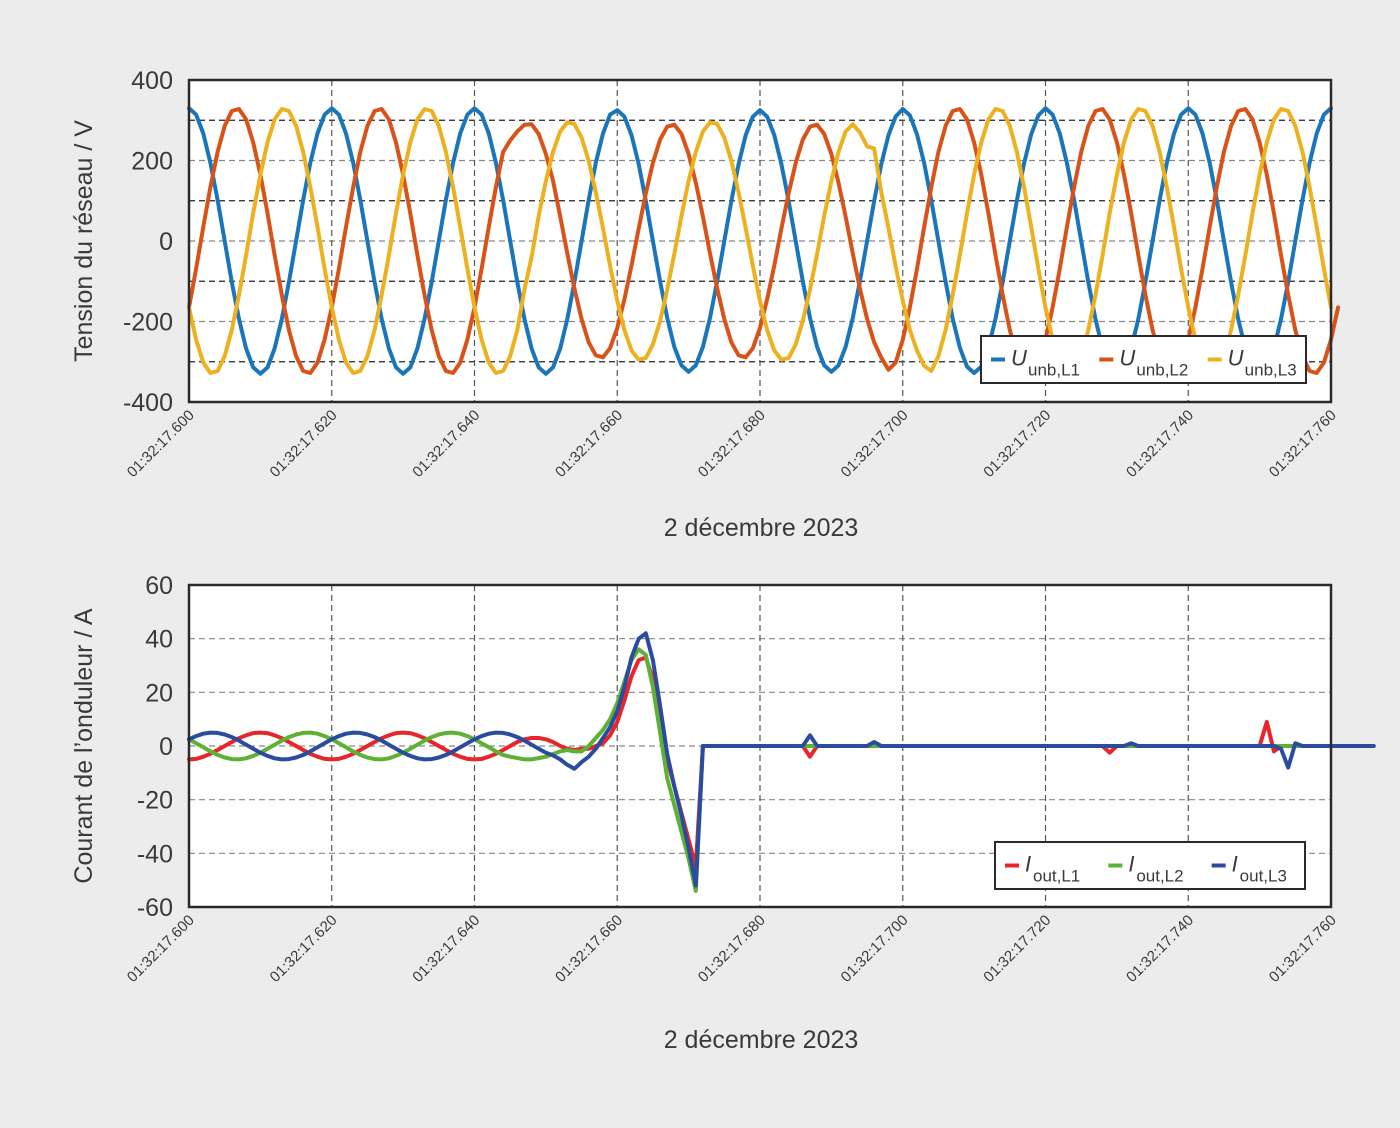  What do you see at coordinates (159, 693) in the screenshot?
I see `y-tick-label: 20` at bounding box center [159, 693].